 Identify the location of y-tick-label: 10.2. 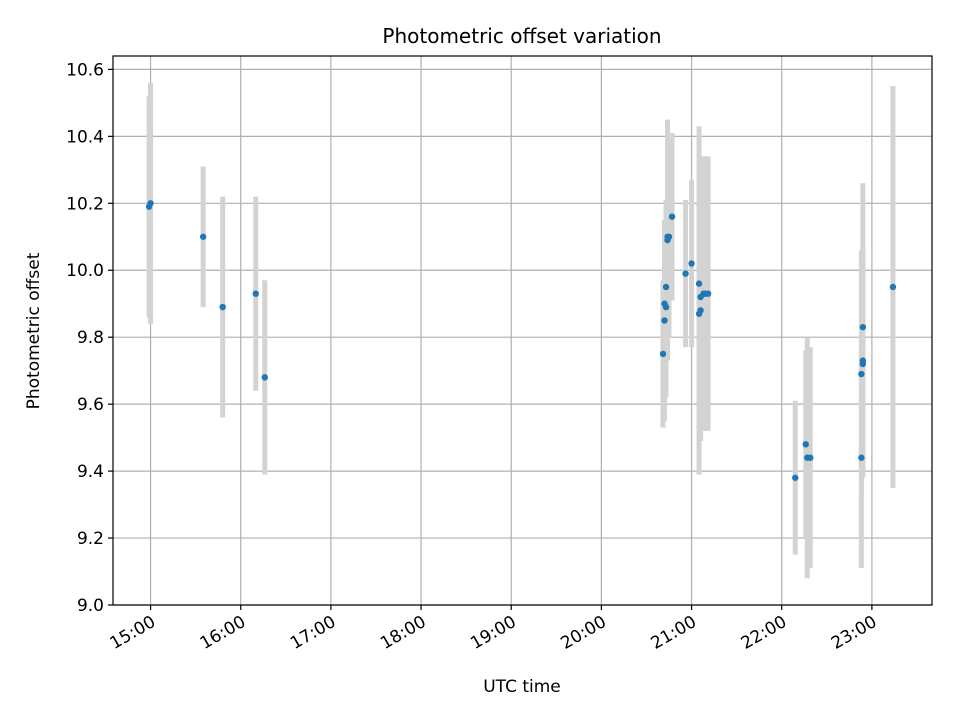
(85, 204).